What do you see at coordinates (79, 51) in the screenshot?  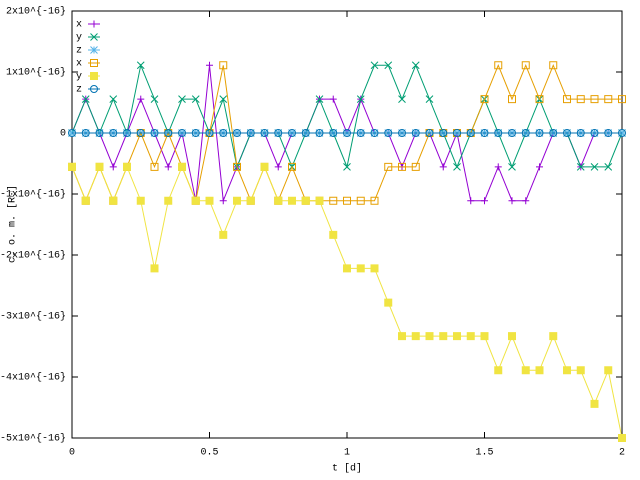 I see `legend-label: z` at bounding box center [79, 51].